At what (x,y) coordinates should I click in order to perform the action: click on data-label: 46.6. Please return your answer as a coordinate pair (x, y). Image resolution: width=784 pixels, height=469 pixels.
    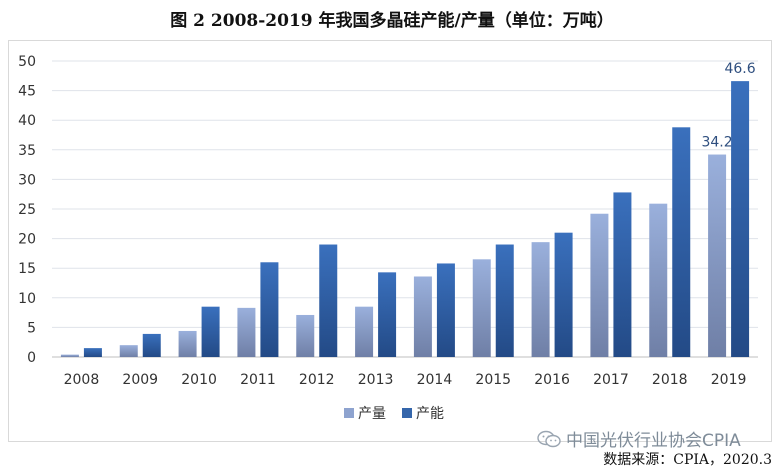
    Looking at the image, I should click on (739, 69).